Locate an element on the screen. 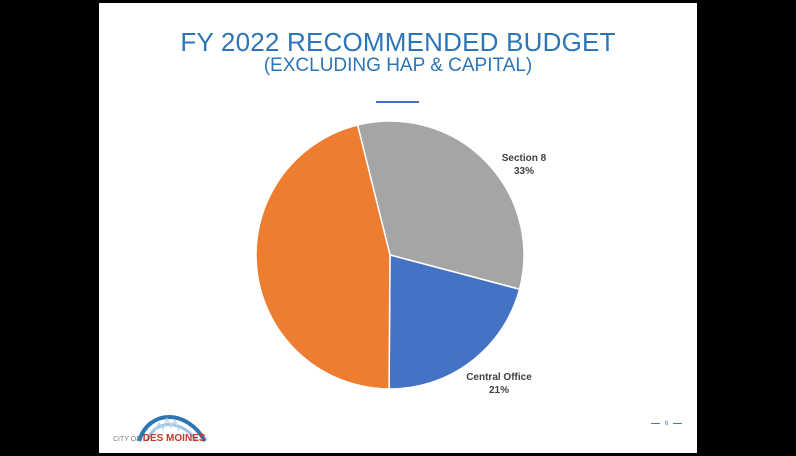  pie-label-section-8: Section 8 is located at coordinates (524, 158).